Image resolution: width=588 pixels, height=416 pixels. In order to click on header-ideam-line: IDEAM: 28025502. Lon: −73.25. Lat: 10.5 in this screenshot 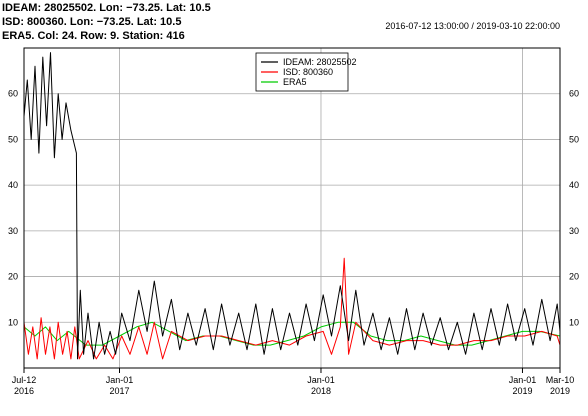, I will do `click(106, 8)`.